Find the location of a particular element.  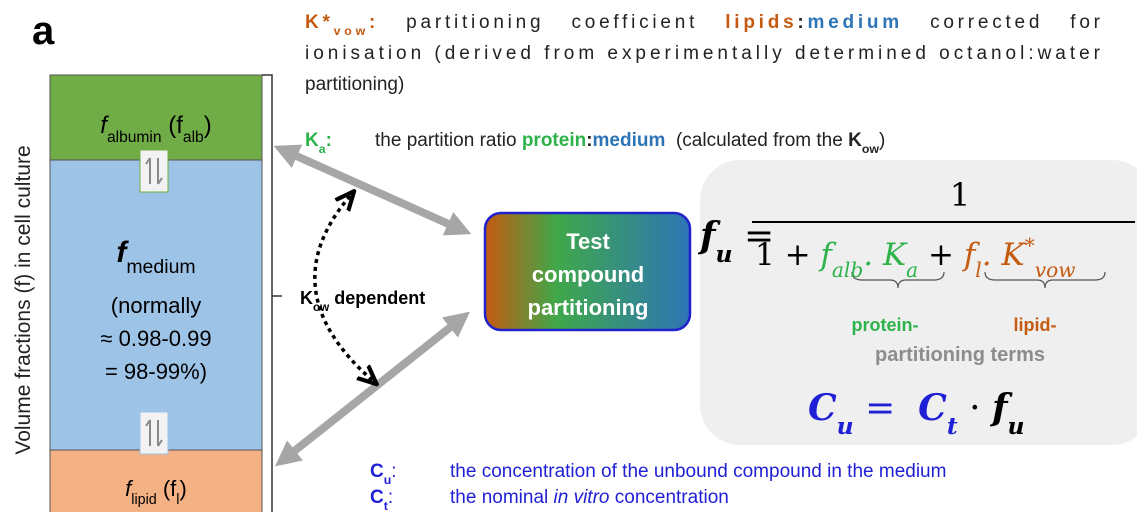

albumin-label-part: (f is located at coordinates (173, 125).